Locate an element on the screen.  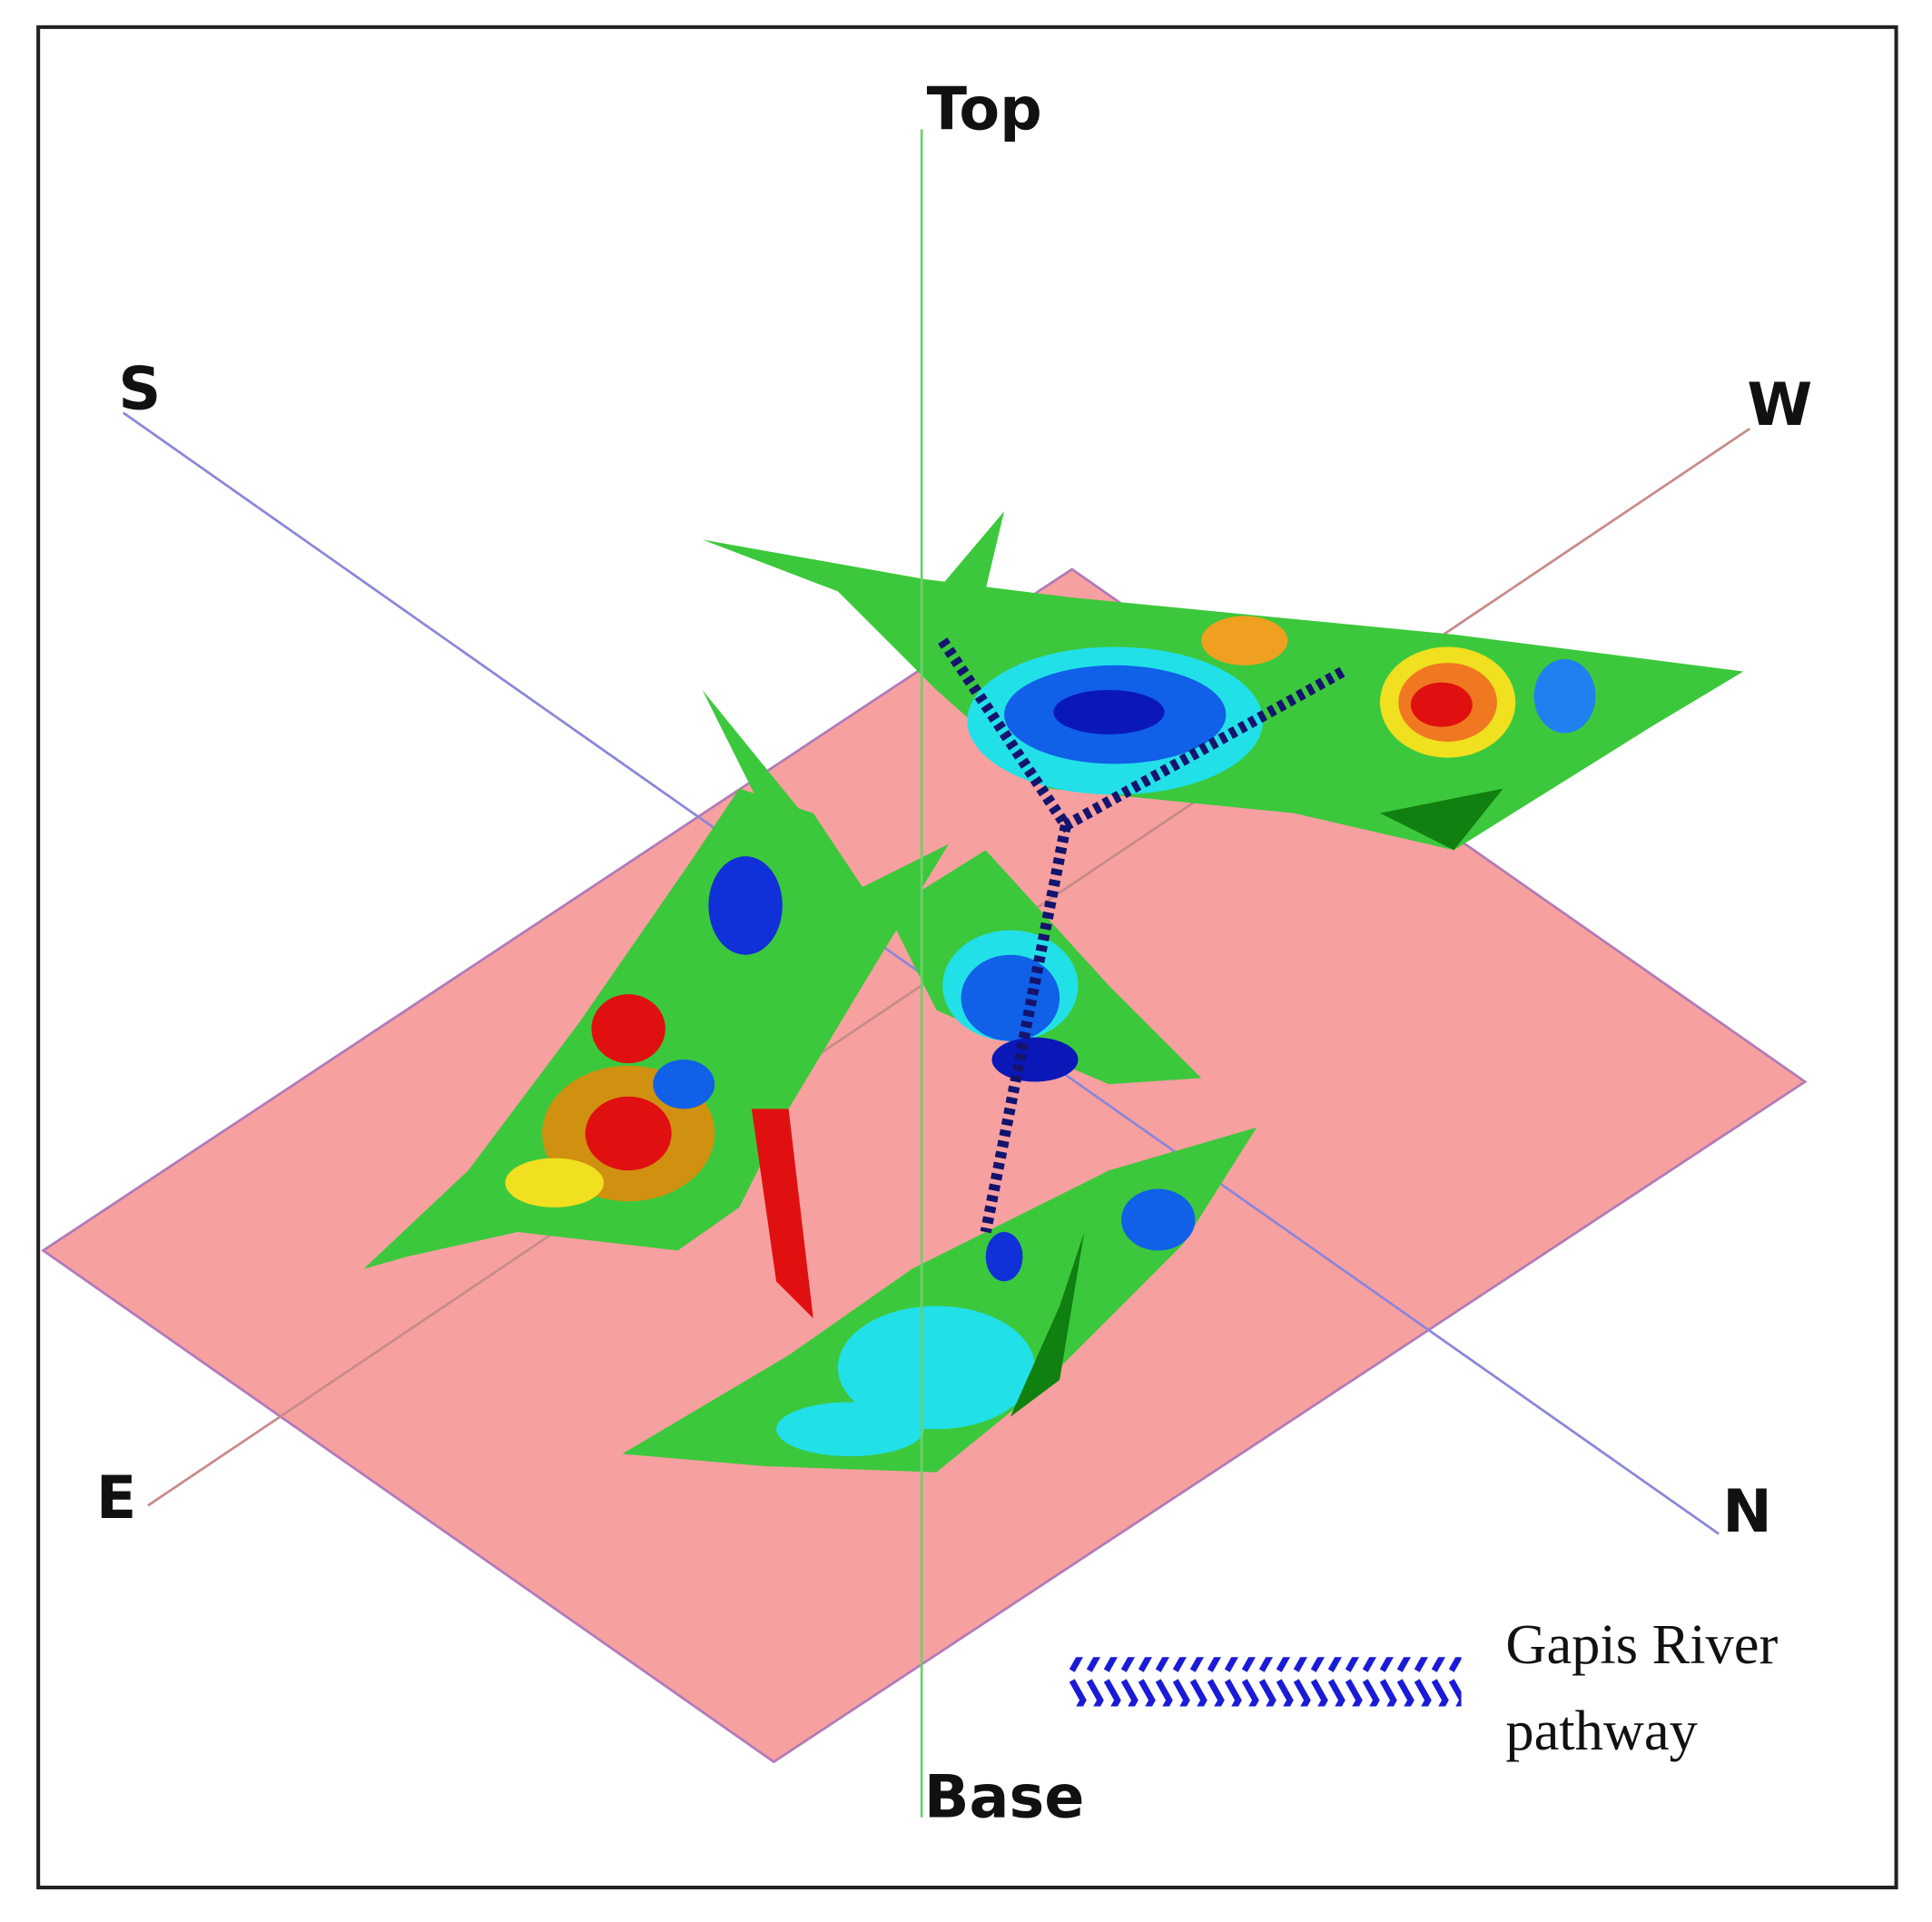
axis-label-top: Top is located at coordinates (985, 109).